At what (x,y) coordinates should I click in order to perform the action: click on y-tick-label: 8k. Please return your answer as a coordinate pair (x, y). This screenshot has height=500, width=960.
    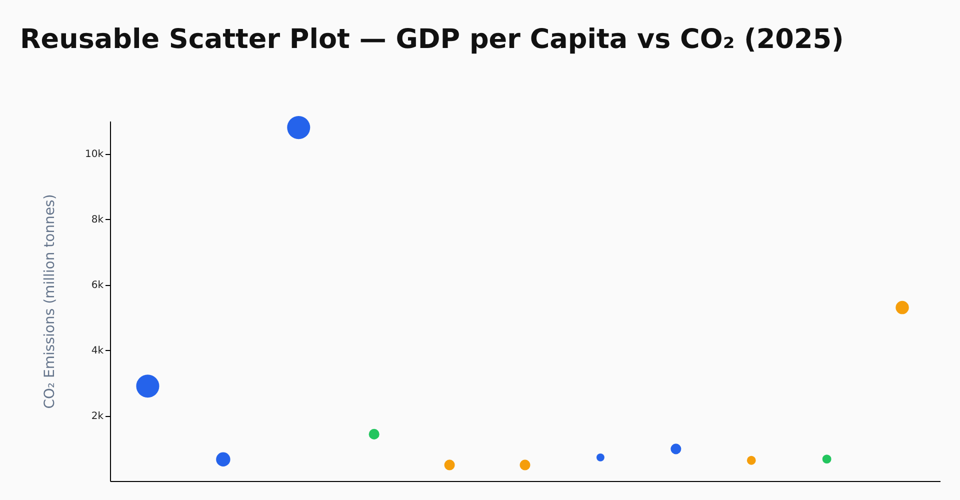
    Looking at the image, I should click on (97, 220).